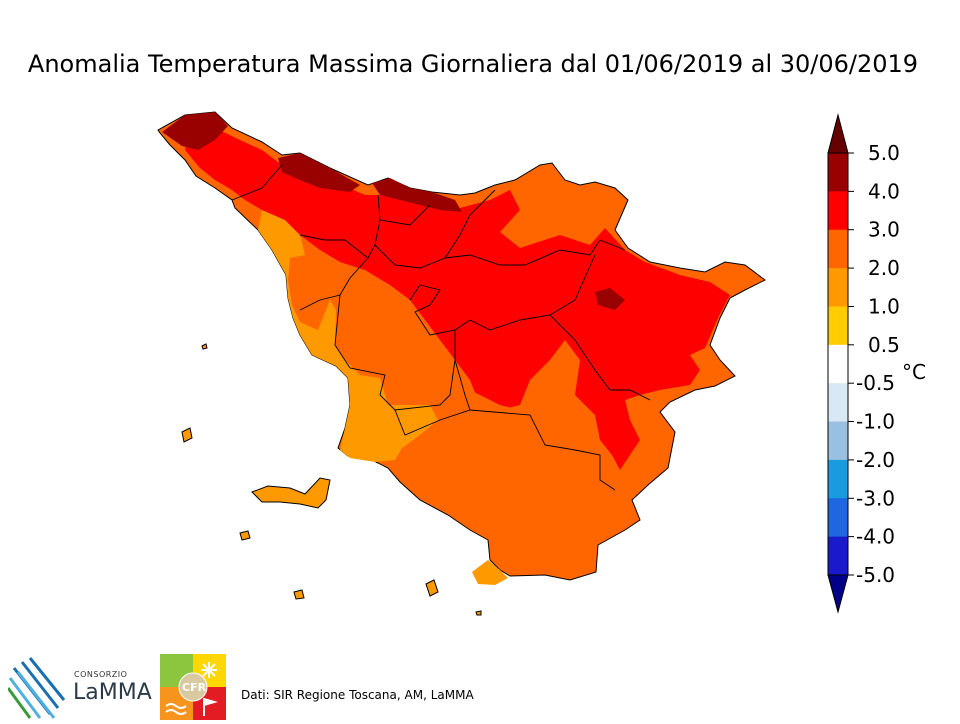 Image resolution: width=960 pixels, height=724 pixels. Describe the element at coordinates (884, 345) in the screenshot. I see `colorbar-tick-label: 0.5` at that location.